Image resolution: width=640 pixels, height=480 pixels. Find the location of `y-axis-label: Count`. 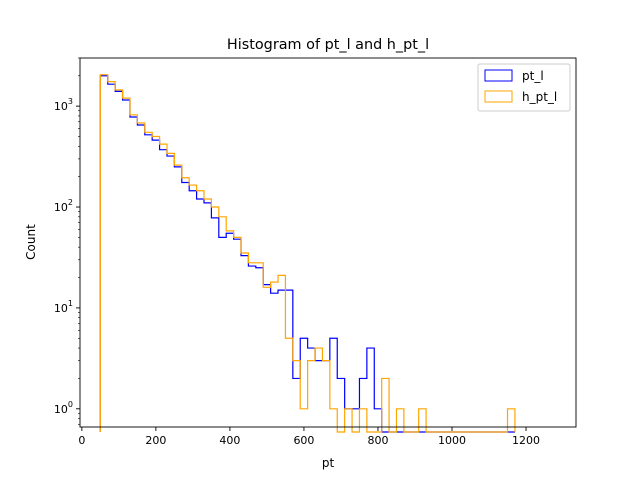

y-axis-label: Count is located at coordinates (31, 242).